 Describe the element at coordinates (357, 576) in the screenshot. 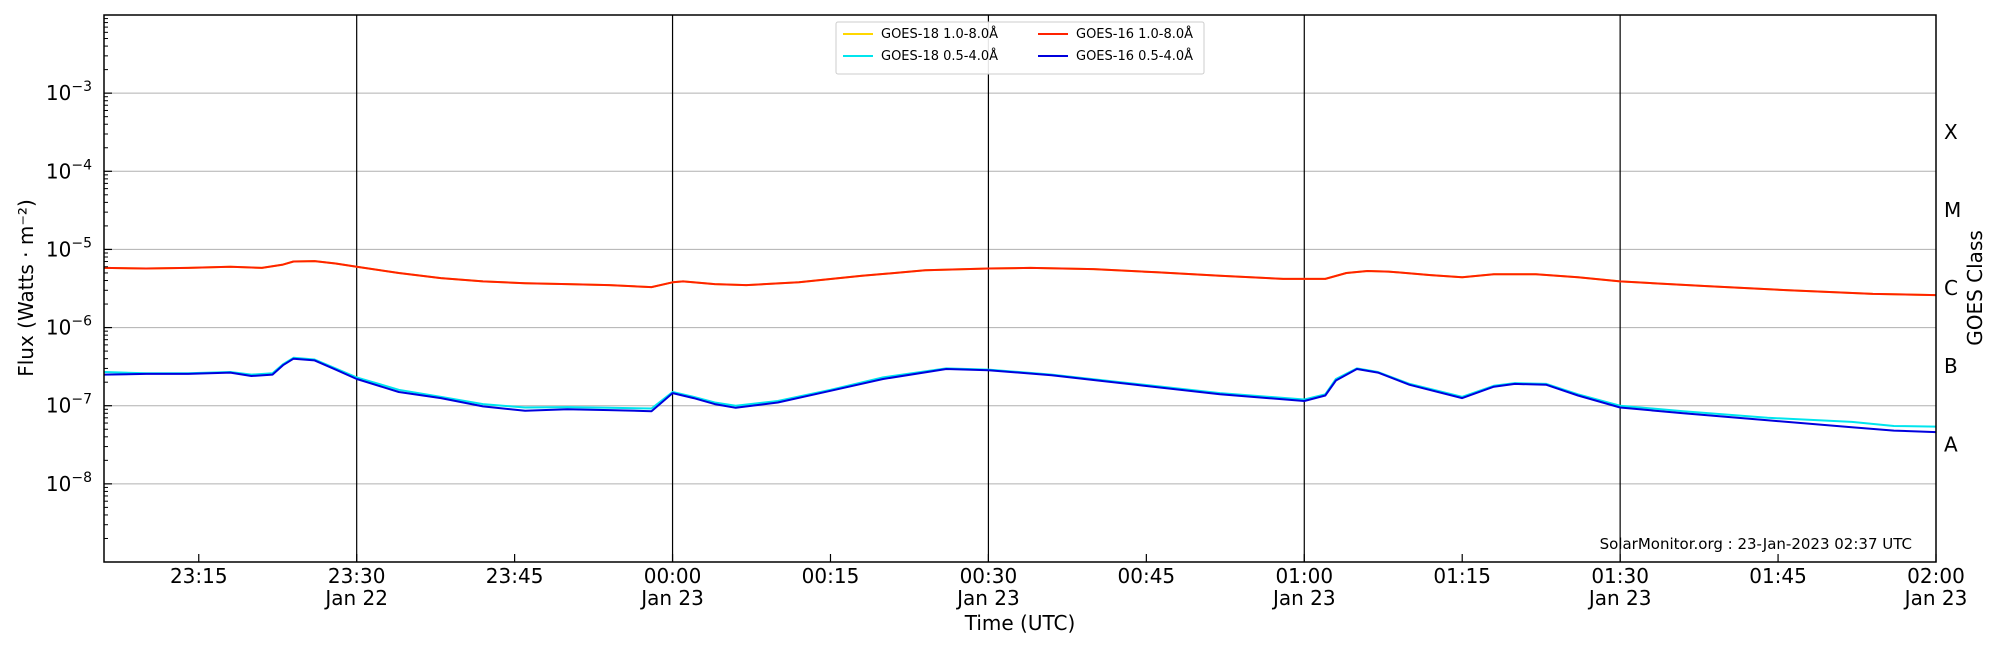

I see `x-tick-label: 23:30` at that location.